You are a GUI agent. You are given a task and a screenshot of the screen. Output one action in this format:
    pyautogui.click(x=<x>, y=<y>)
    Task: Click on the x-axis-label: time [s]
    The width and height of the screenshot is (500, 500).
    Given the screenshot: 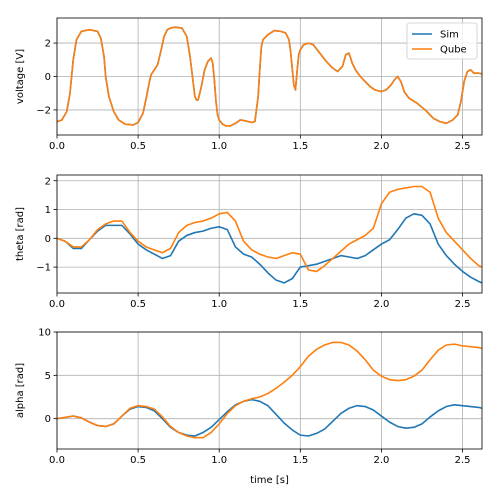 What is the action you would take?
    pyautogui.click(x=269, y=480)
    